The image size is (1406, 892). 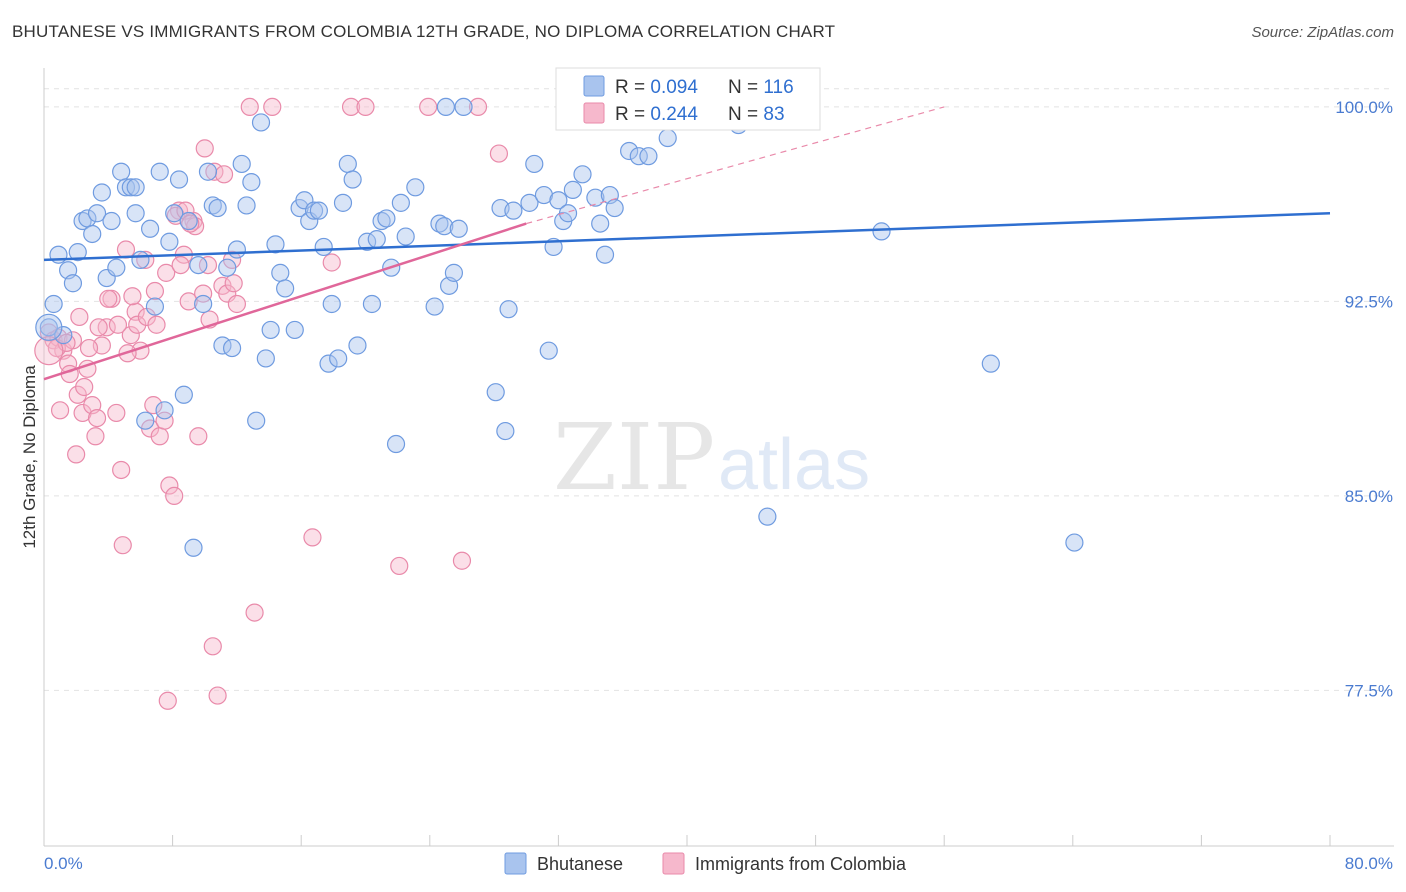 What do you see at coordinates (1369, 301) in the screenshot?
I see `y-tick-label-2: 92.5%` at bounding box center [1369, 301].